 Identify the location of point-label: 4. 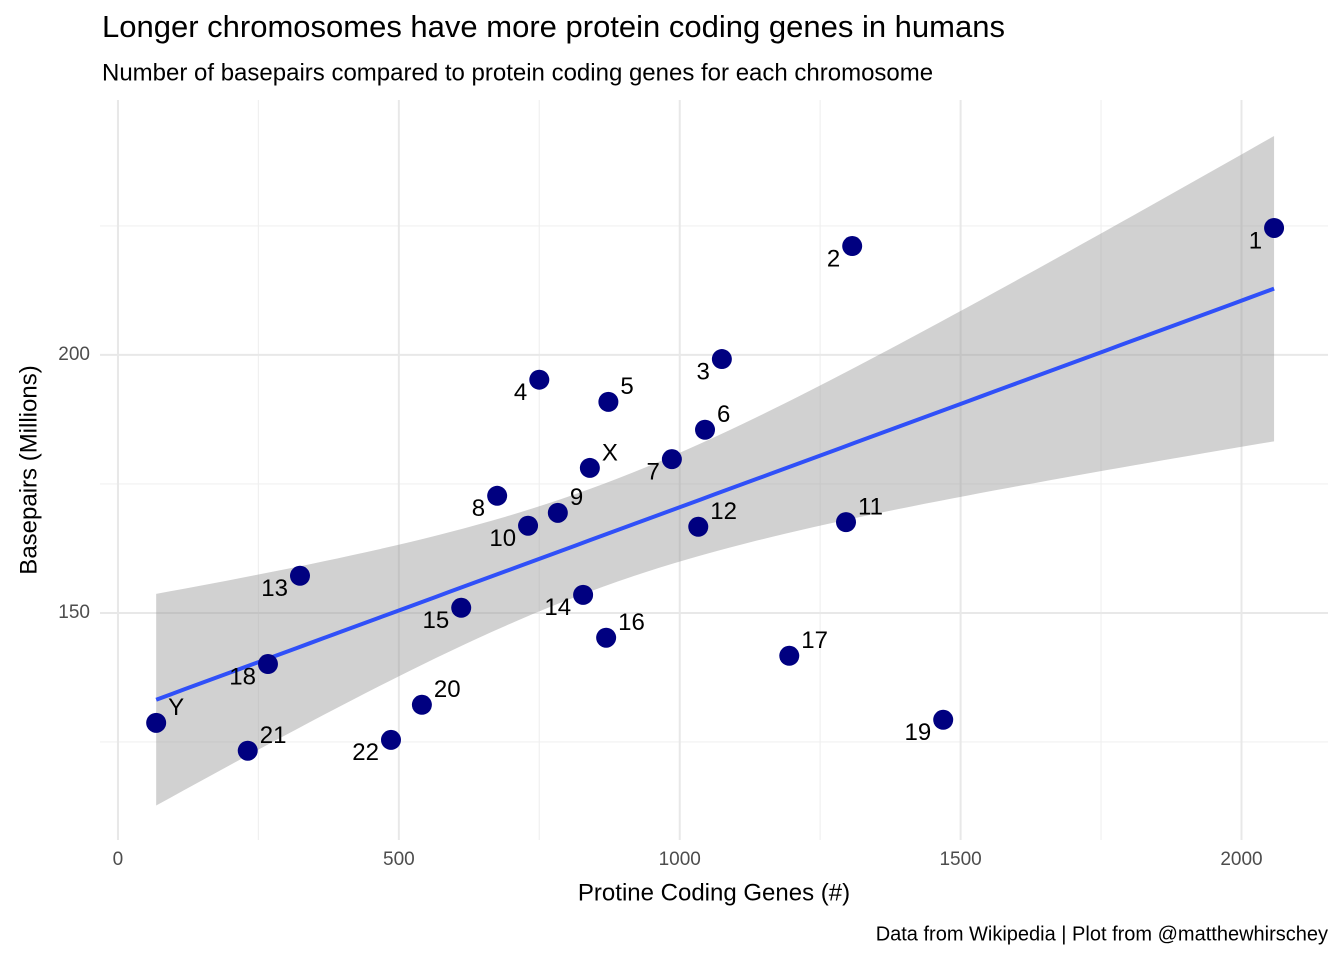
(520, 392).